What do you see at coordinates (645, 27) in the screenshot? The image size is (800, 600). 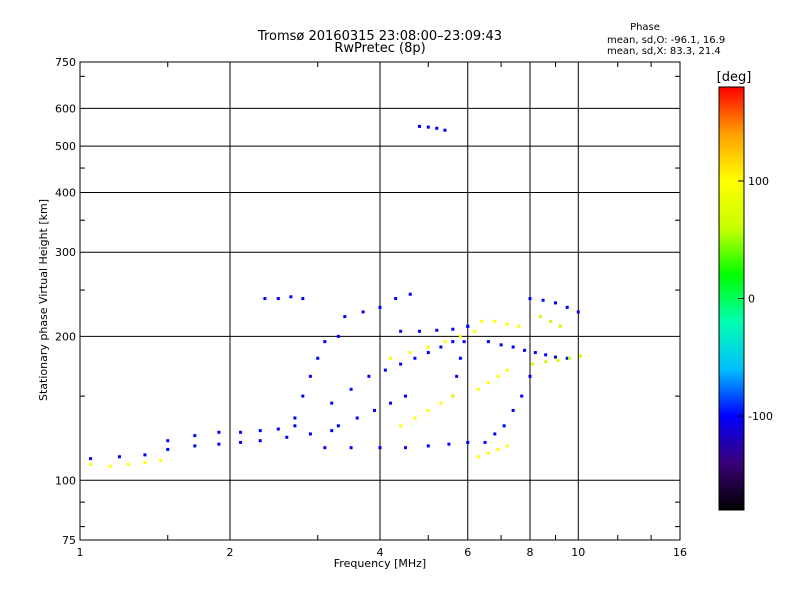 I see `phase-heading: Phase` at bounding box center [645, 27].